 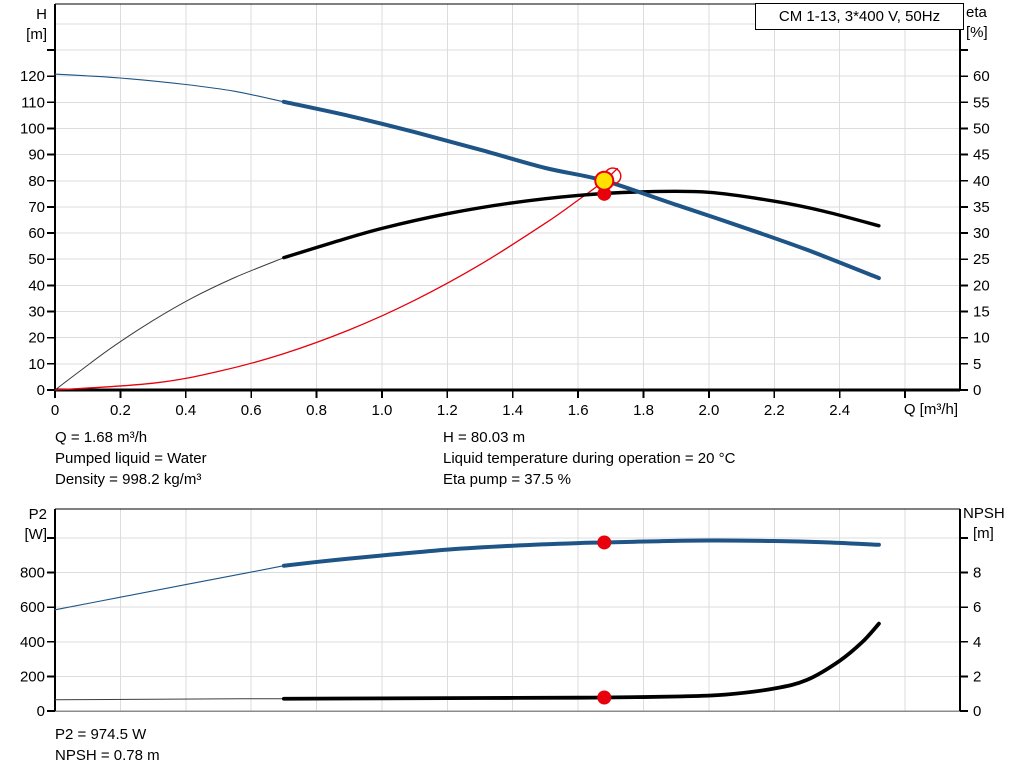 I want to click on right-tick-label: 10, so click(x=981, y=338).